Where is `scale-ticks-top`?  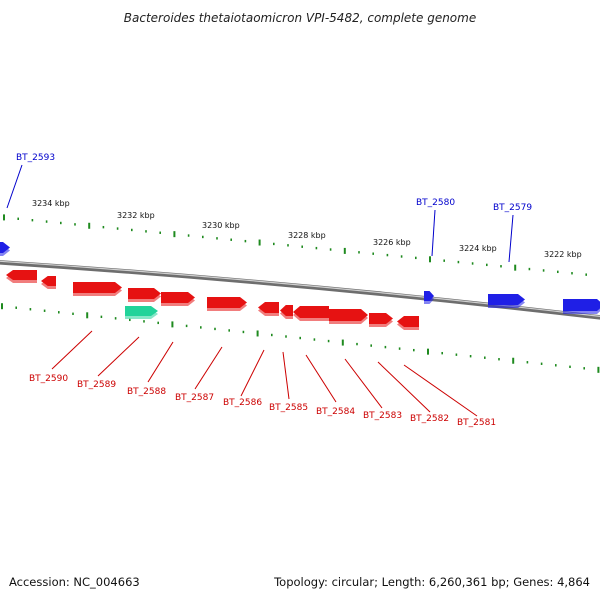 scale-ticks-top is located at coordinates (295, 245).